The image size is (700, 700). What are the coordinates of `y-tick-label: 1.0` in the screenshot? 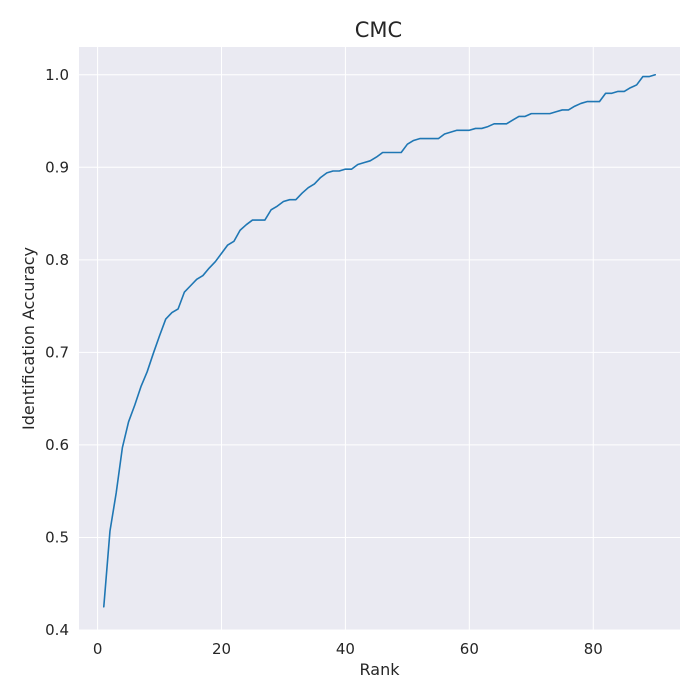 It's located at (57, 75).